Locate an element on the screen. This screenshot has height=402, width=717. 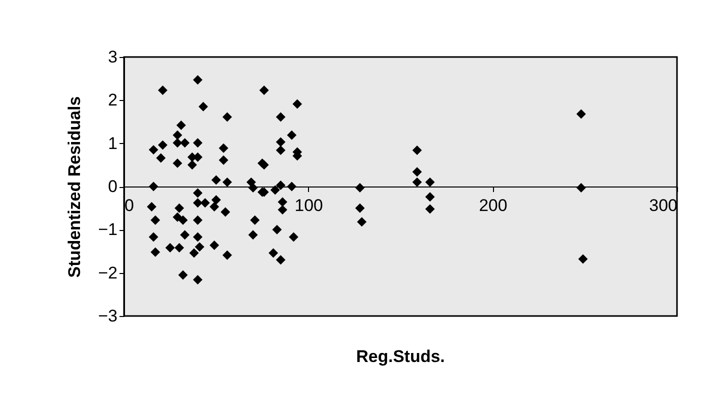
y-tick-label: 0 is located at coordinates (113, 186).